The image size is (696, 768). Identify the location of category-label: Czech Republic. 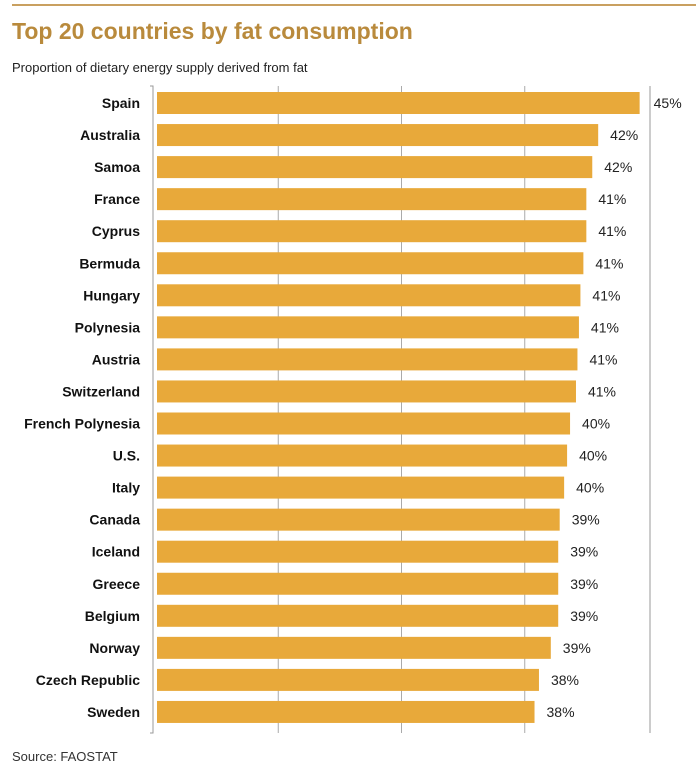
(88, 680).